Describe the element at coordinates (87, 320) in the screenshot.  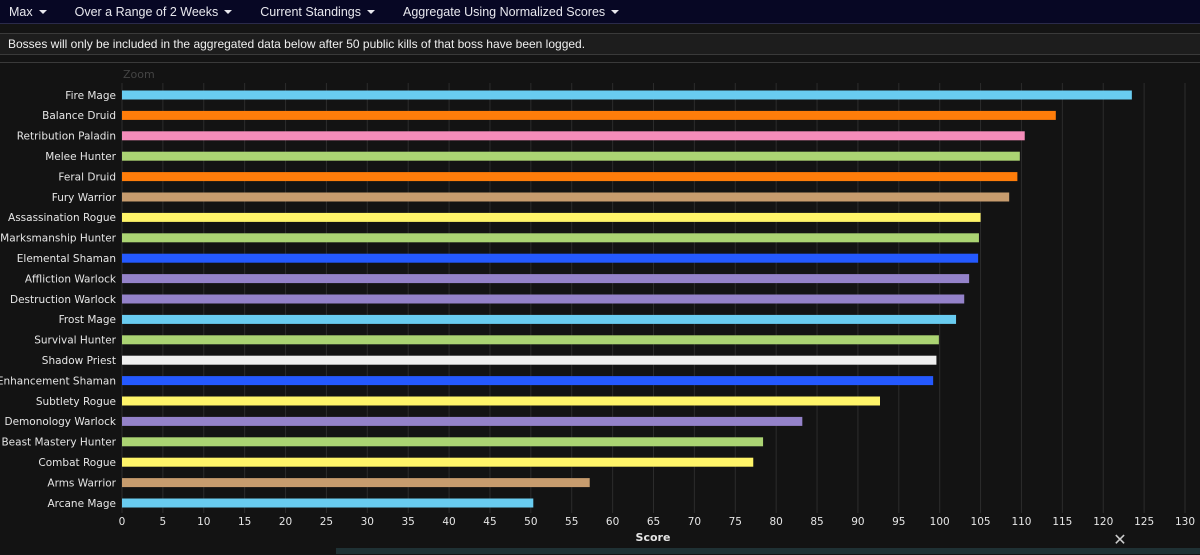
I see `category-label: Frost Mage` at that location.